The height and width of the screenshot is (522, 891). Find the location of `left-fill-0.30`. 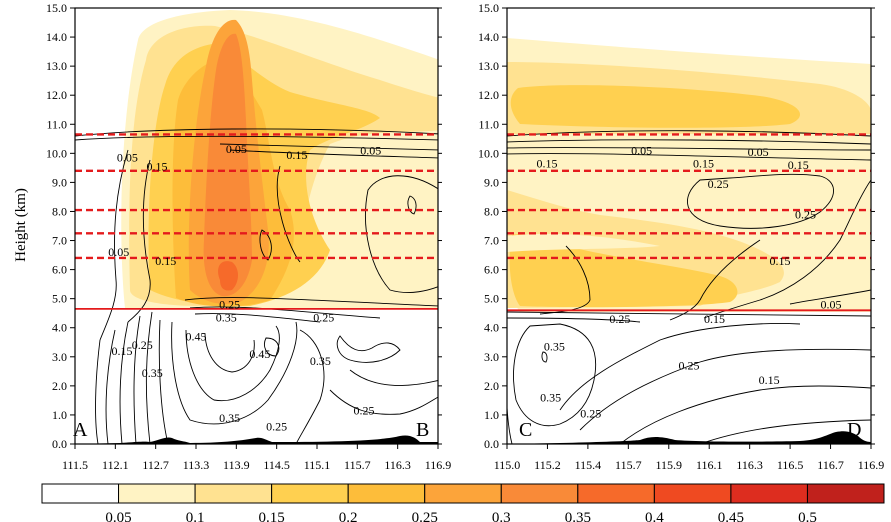

left-fill-0.30 is located at coordinates (227, 165).